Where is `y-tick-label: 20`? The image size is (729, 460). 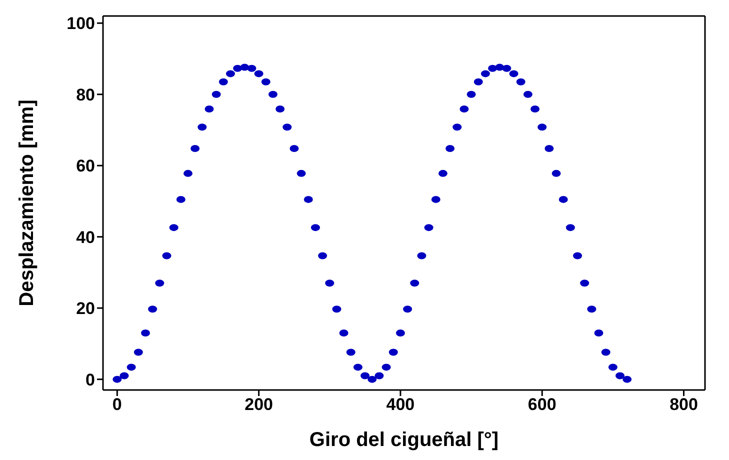 y-tick-label: 20 is located at coordinates (85, 308).